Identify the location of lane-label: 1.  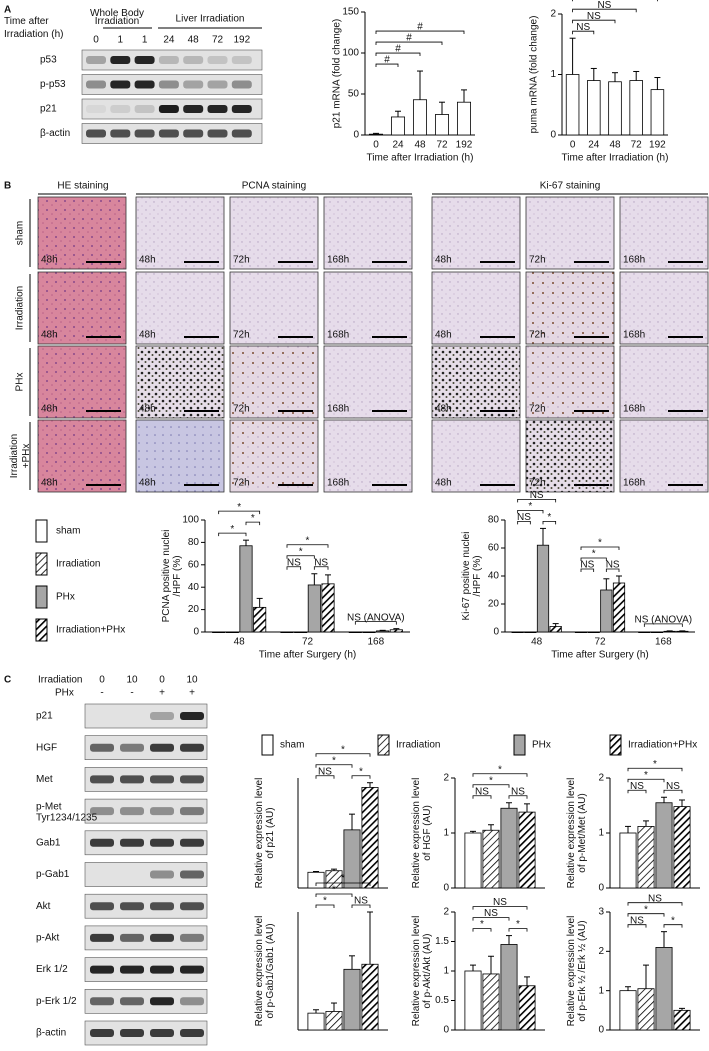
(121, 40).